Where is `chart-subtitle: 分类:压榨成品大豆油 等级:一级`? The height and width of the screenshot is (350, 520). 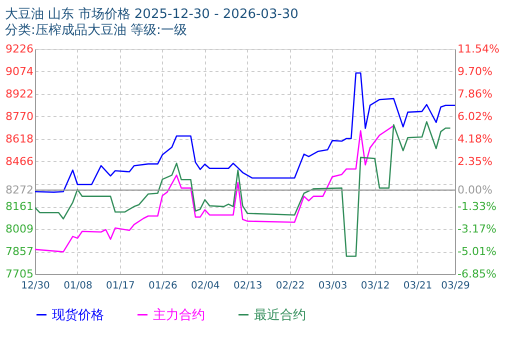 chart-subtitle: 分类:压榨成品大豆油 等级:一级 is located at coordinates (96, 30).